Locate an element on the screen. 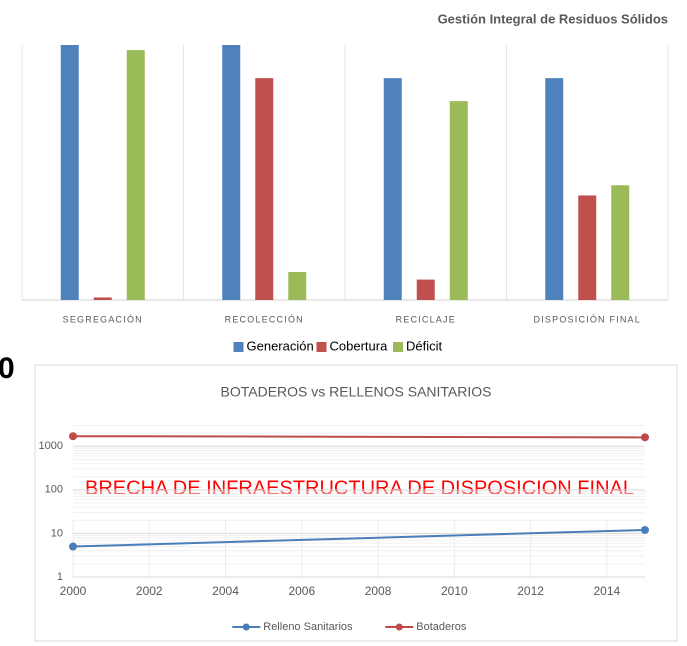  chart-title: BOTADEROS vs RELLENOS SANITARIOS is located at coordinates (356, 392).